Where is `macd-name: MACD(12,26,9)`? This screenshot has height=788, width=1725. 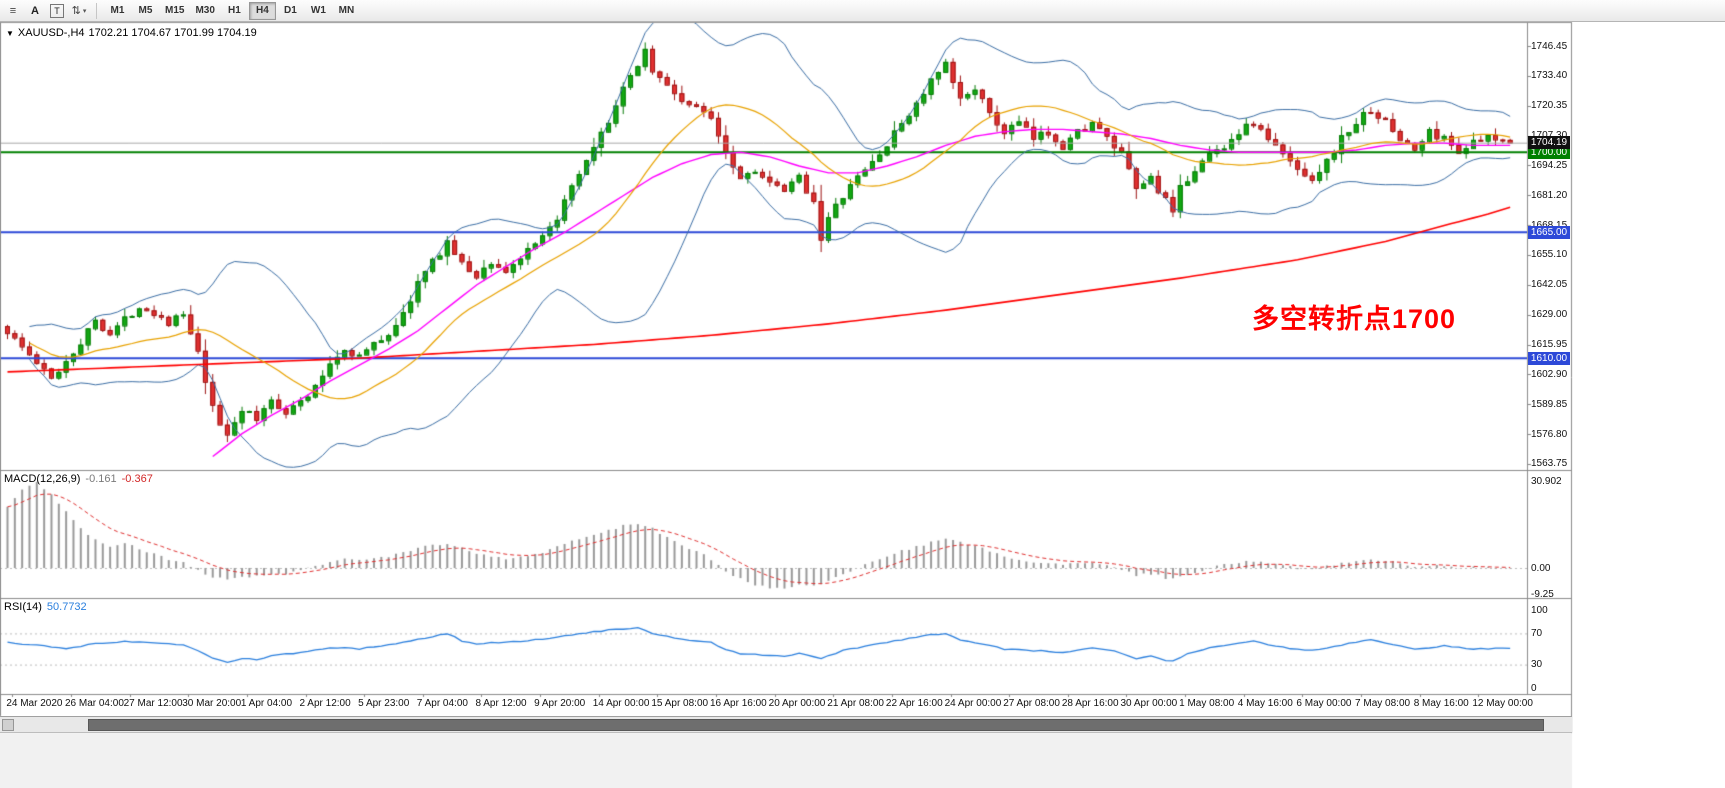
macd-name: MACD(12,26,9) is located at coordinates (42, 479).